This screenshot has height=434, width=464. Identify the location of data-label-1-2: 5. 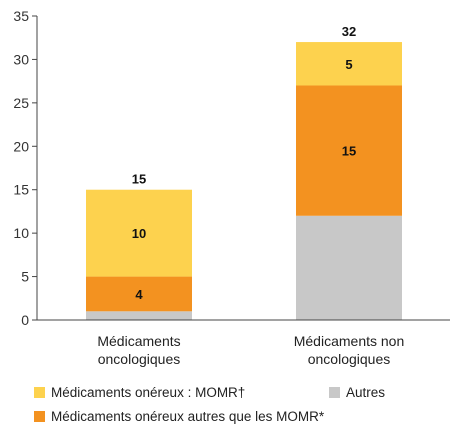
(348, 64).